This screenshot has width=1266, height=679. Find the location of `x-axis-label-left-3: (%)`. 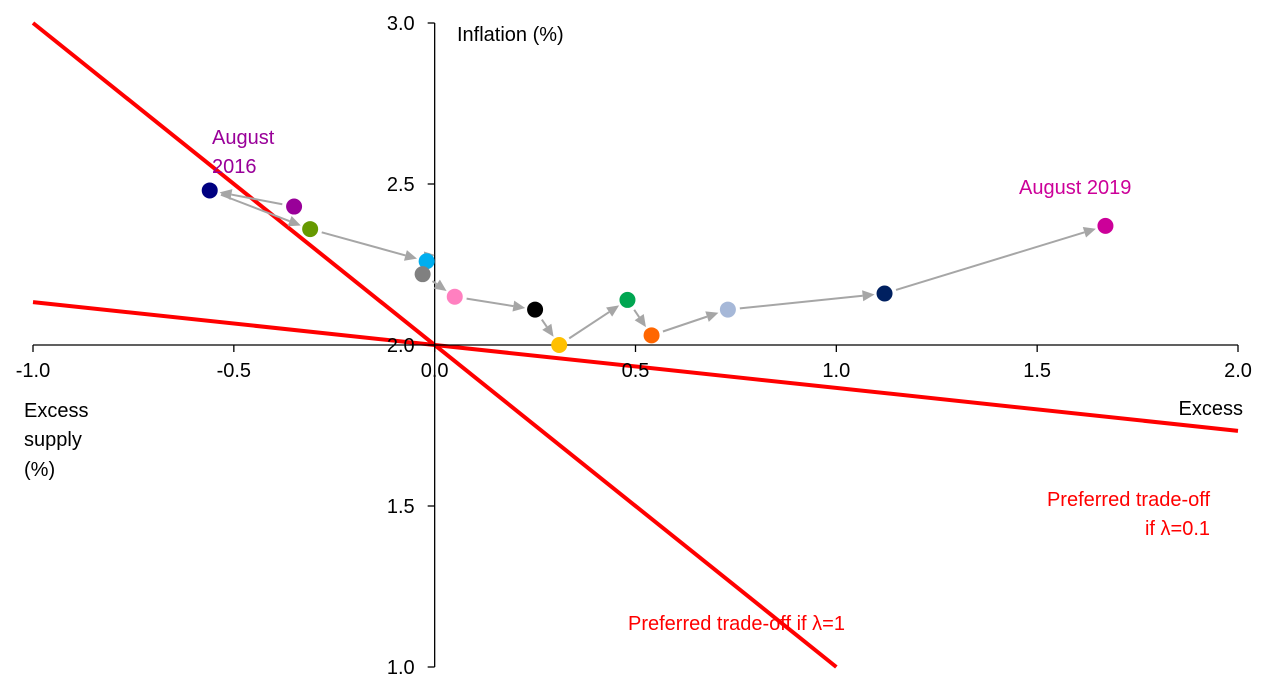

x-axis-label-left-3: (%) is located at coordinates (39, 470).